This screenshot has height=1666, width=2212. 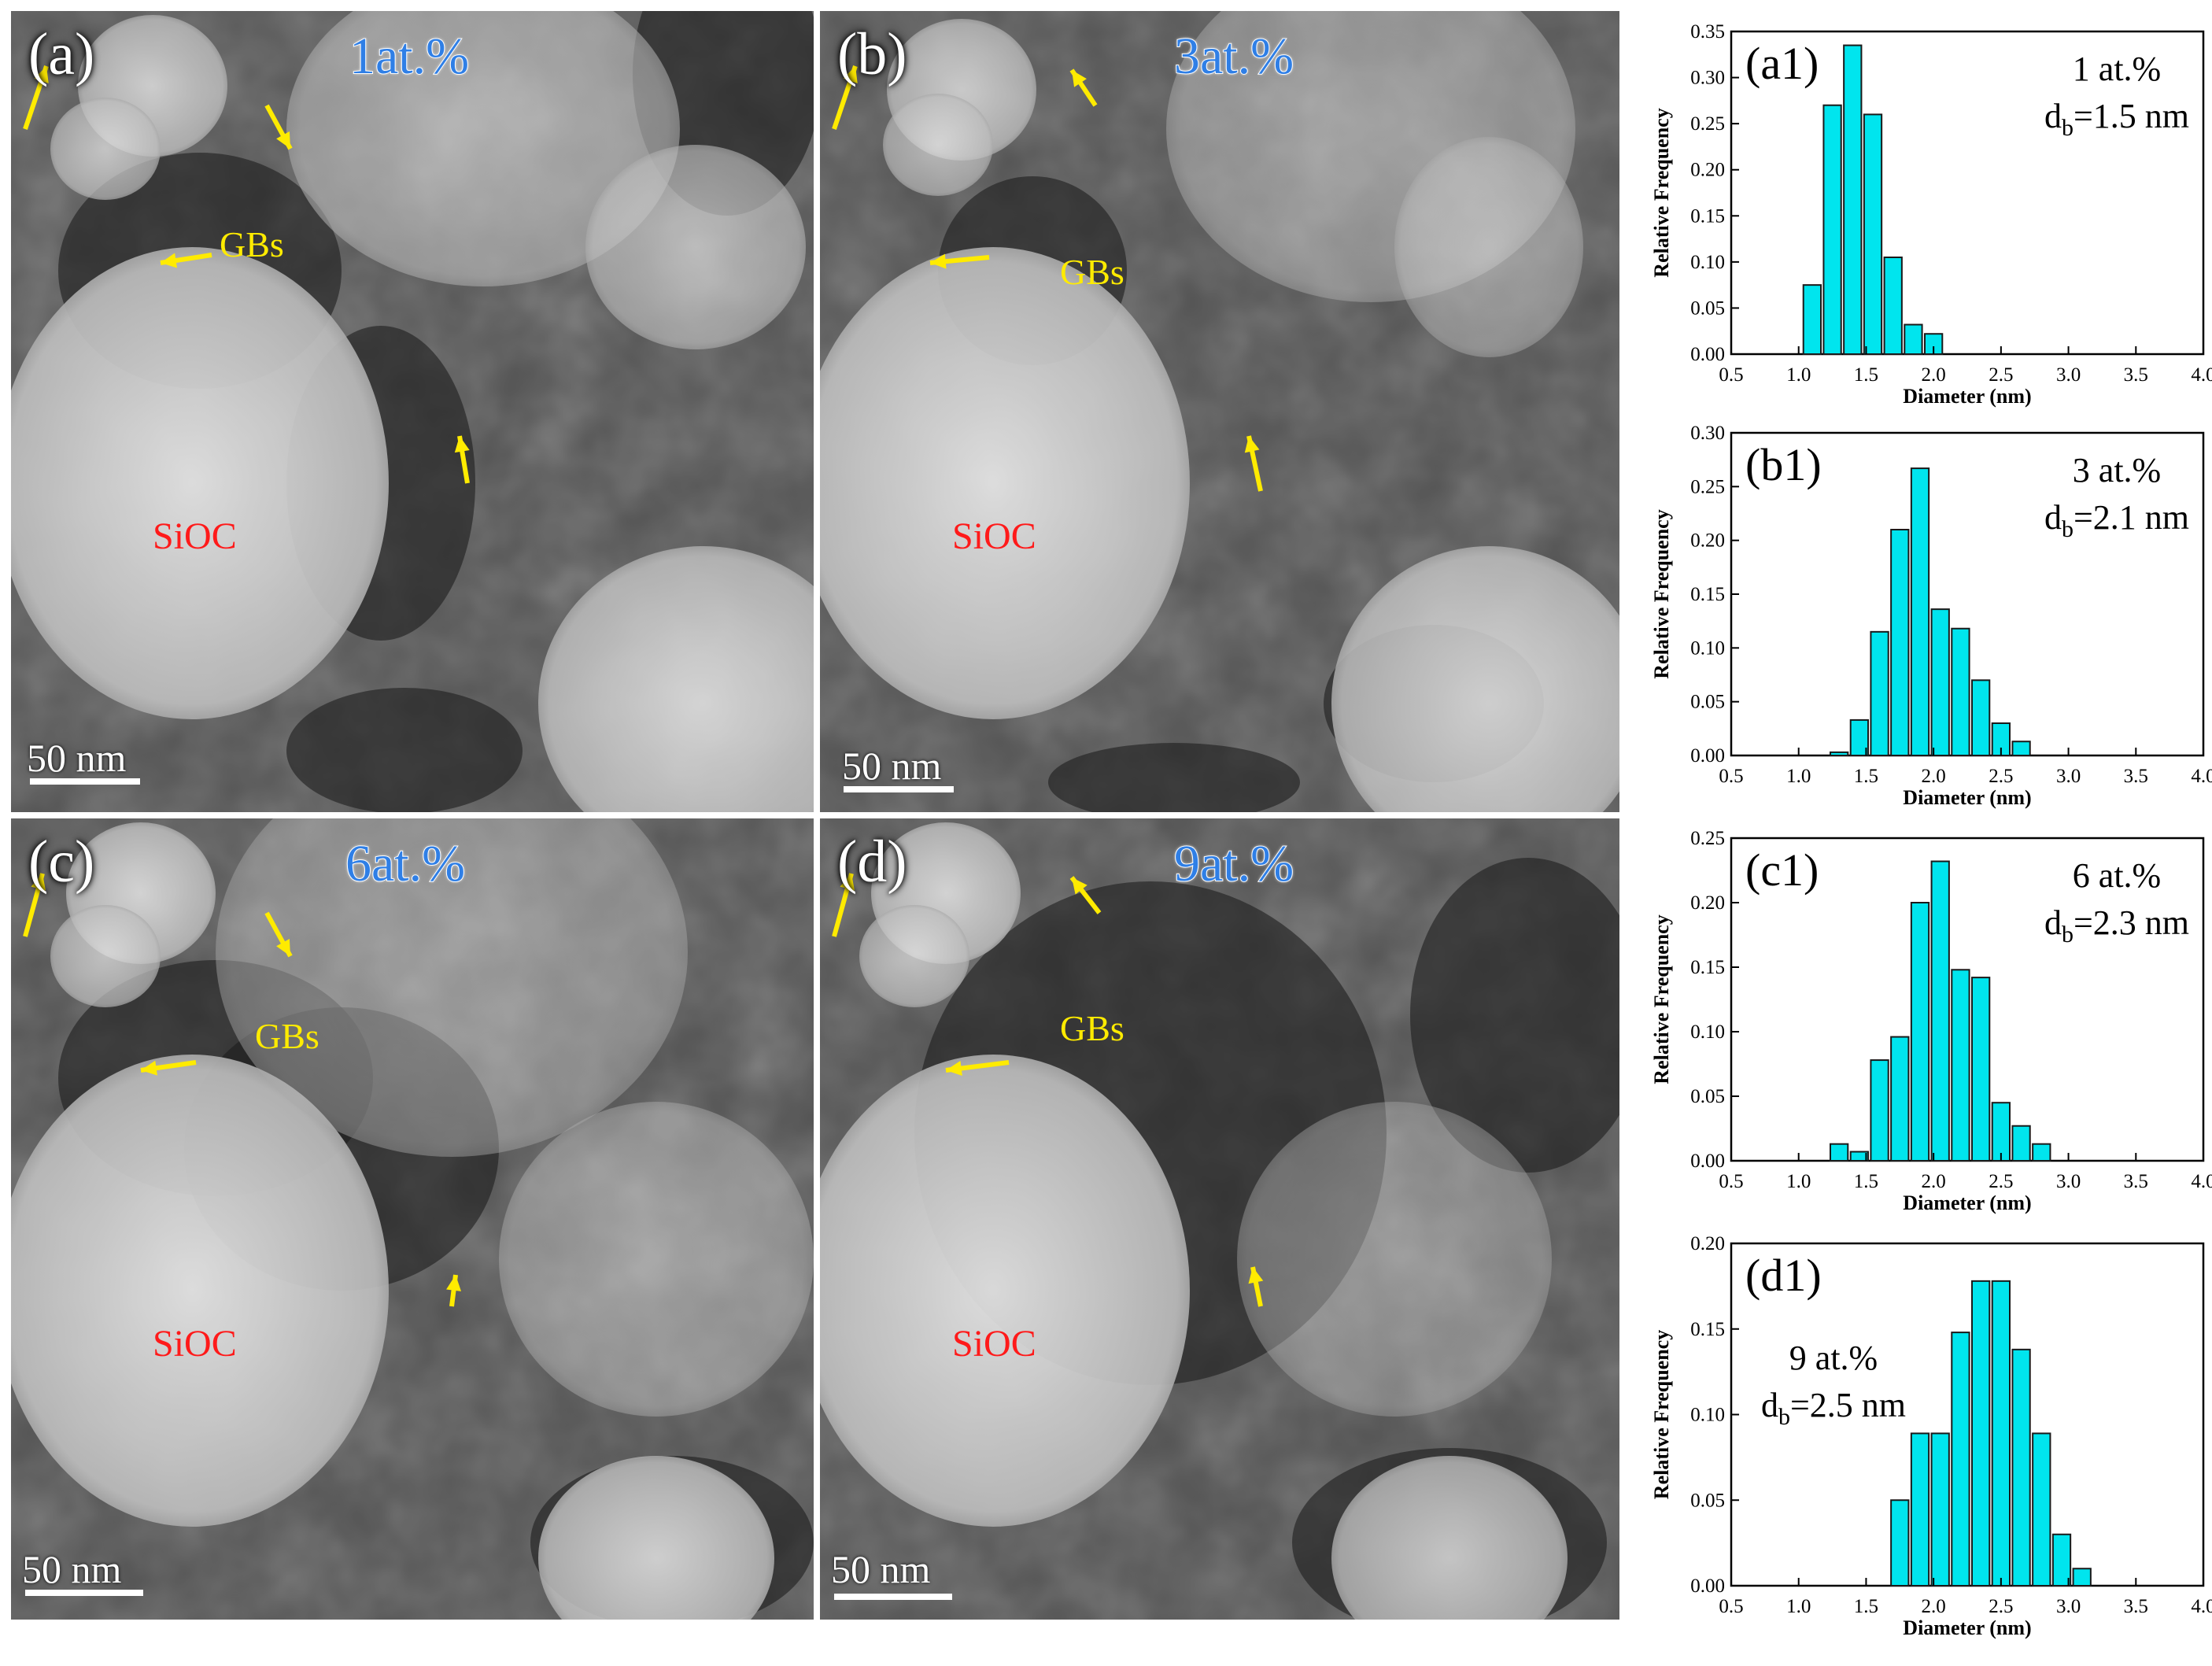 I want to click on histogram-panel-label: (b1), so click(x=1783, y=464).